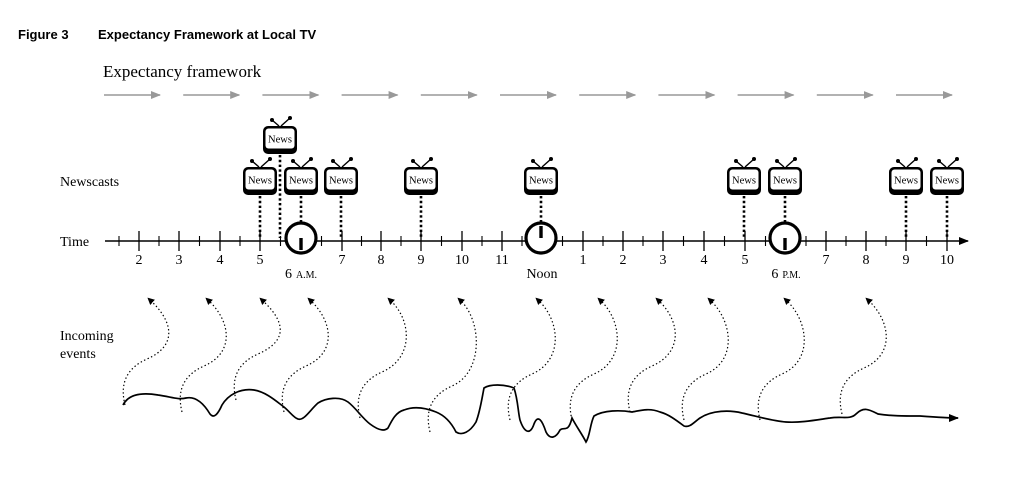 The height and width of the screenshot is (479, 1018). Describe the element at coordinates (603, 196) in the screenshot. I see `newscast-connectors` at that location.